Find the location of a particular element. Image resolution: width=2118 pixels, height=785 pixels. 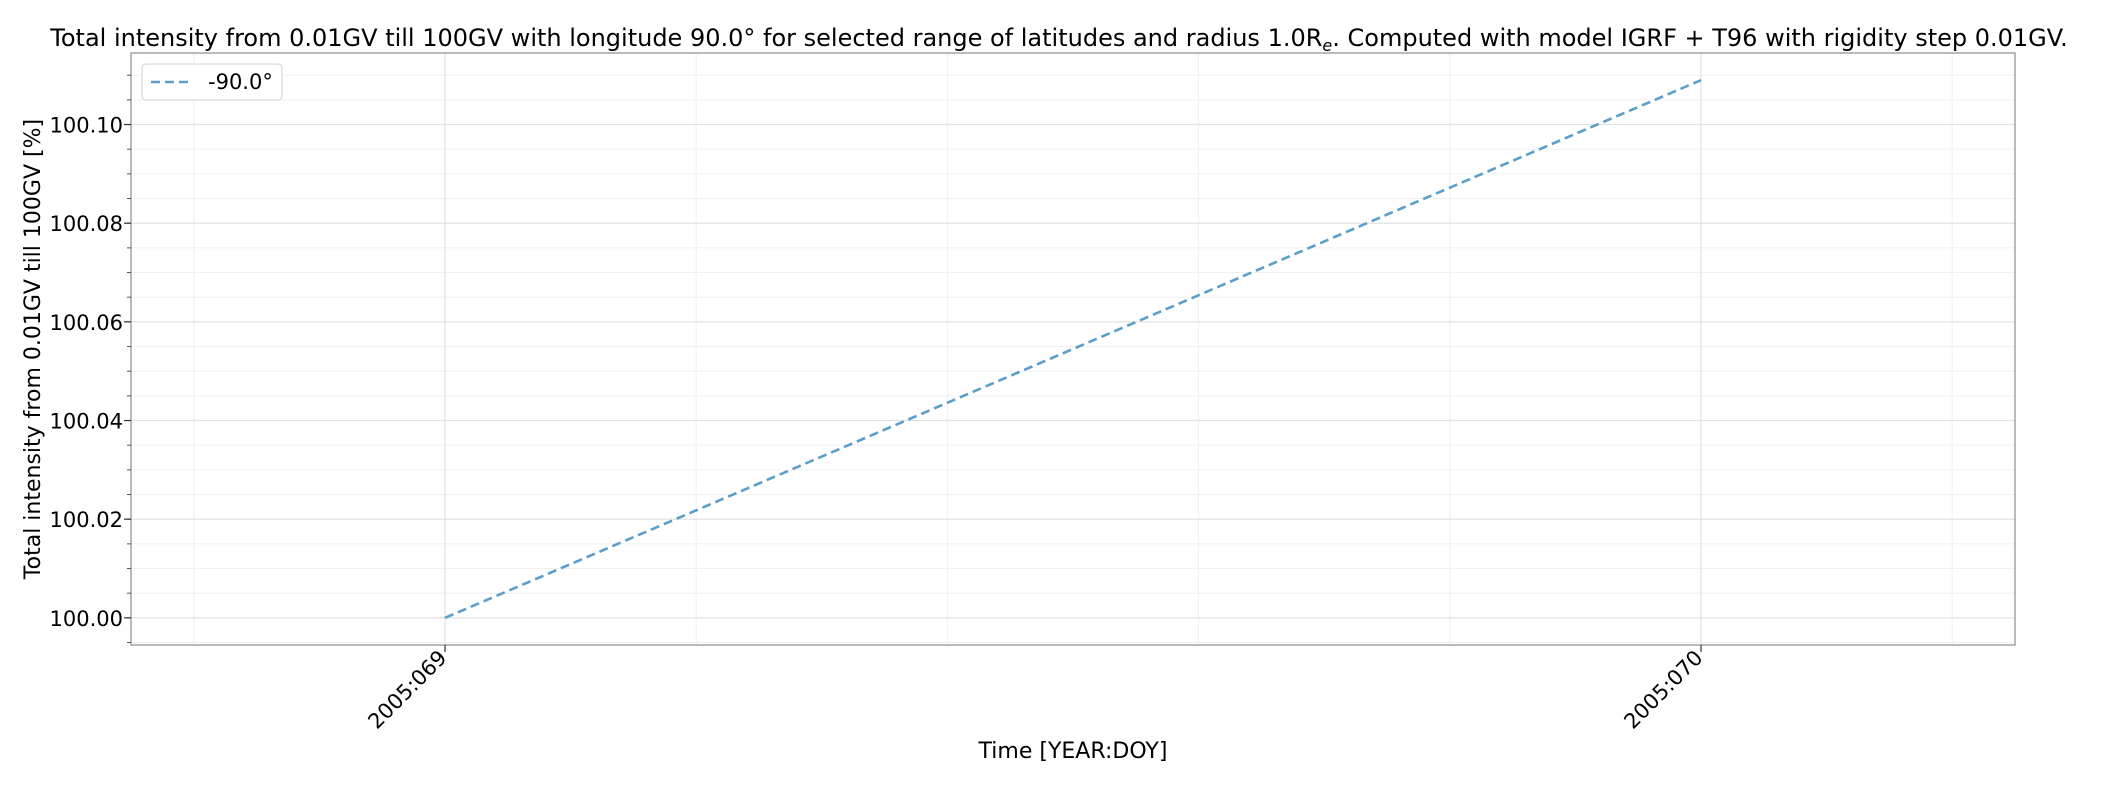

legend-box is located at coordinates (212, 82).